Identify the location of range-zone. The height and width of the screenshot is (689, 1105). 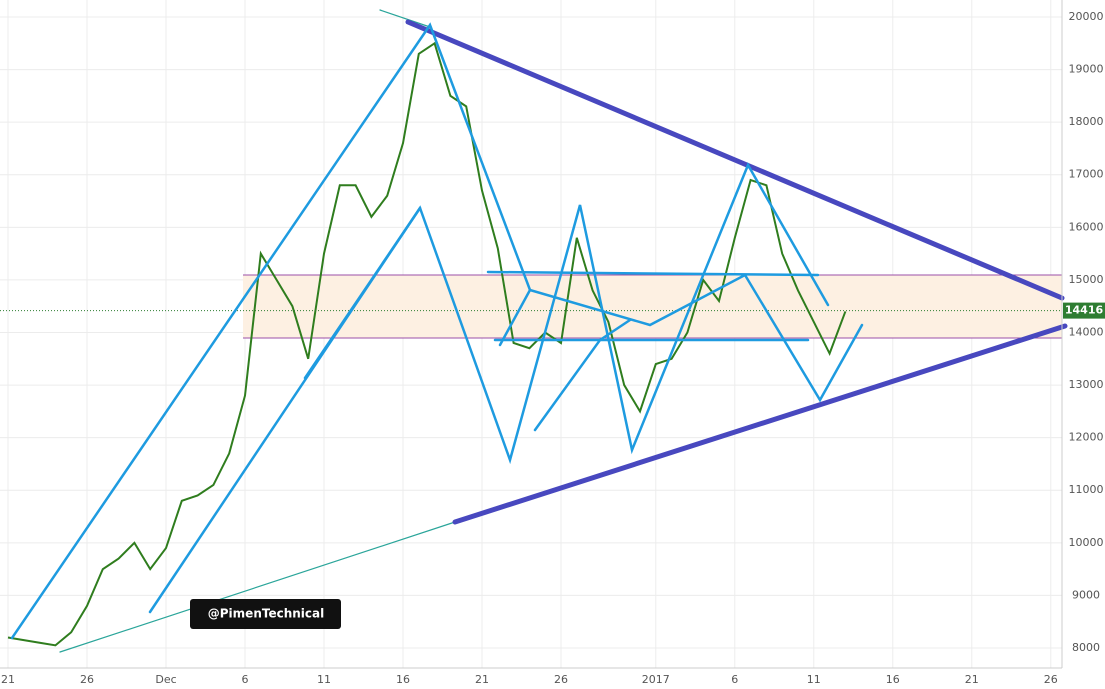
(652, 306).